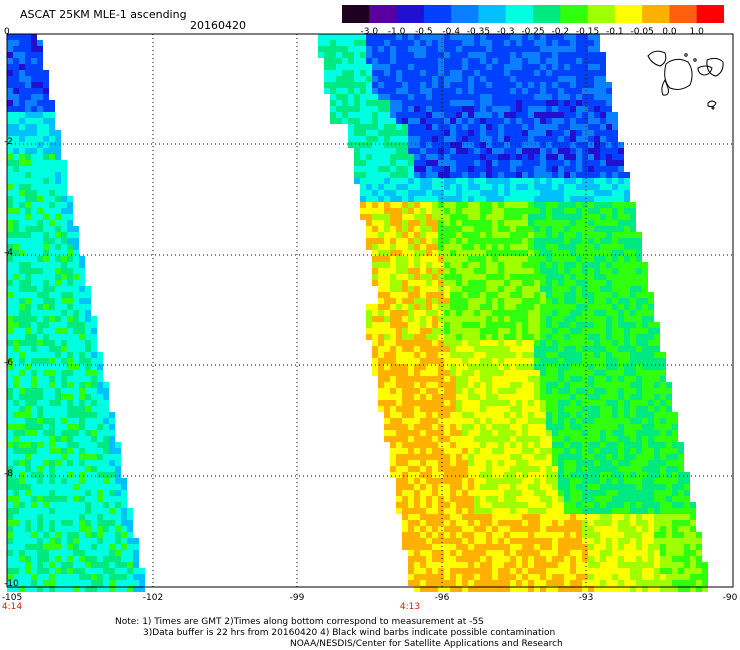 Image resolution: width=740 pixels, height=650 pixels. I want to click on colorbar-label: -3.0, so click(369, 32).